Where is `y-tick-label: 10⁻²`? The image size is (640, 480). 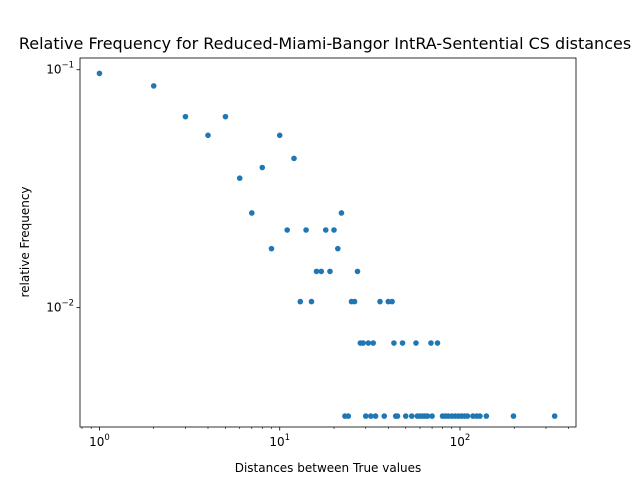 y-tick-label: 10⁻² is located at coordinates (60, 307).